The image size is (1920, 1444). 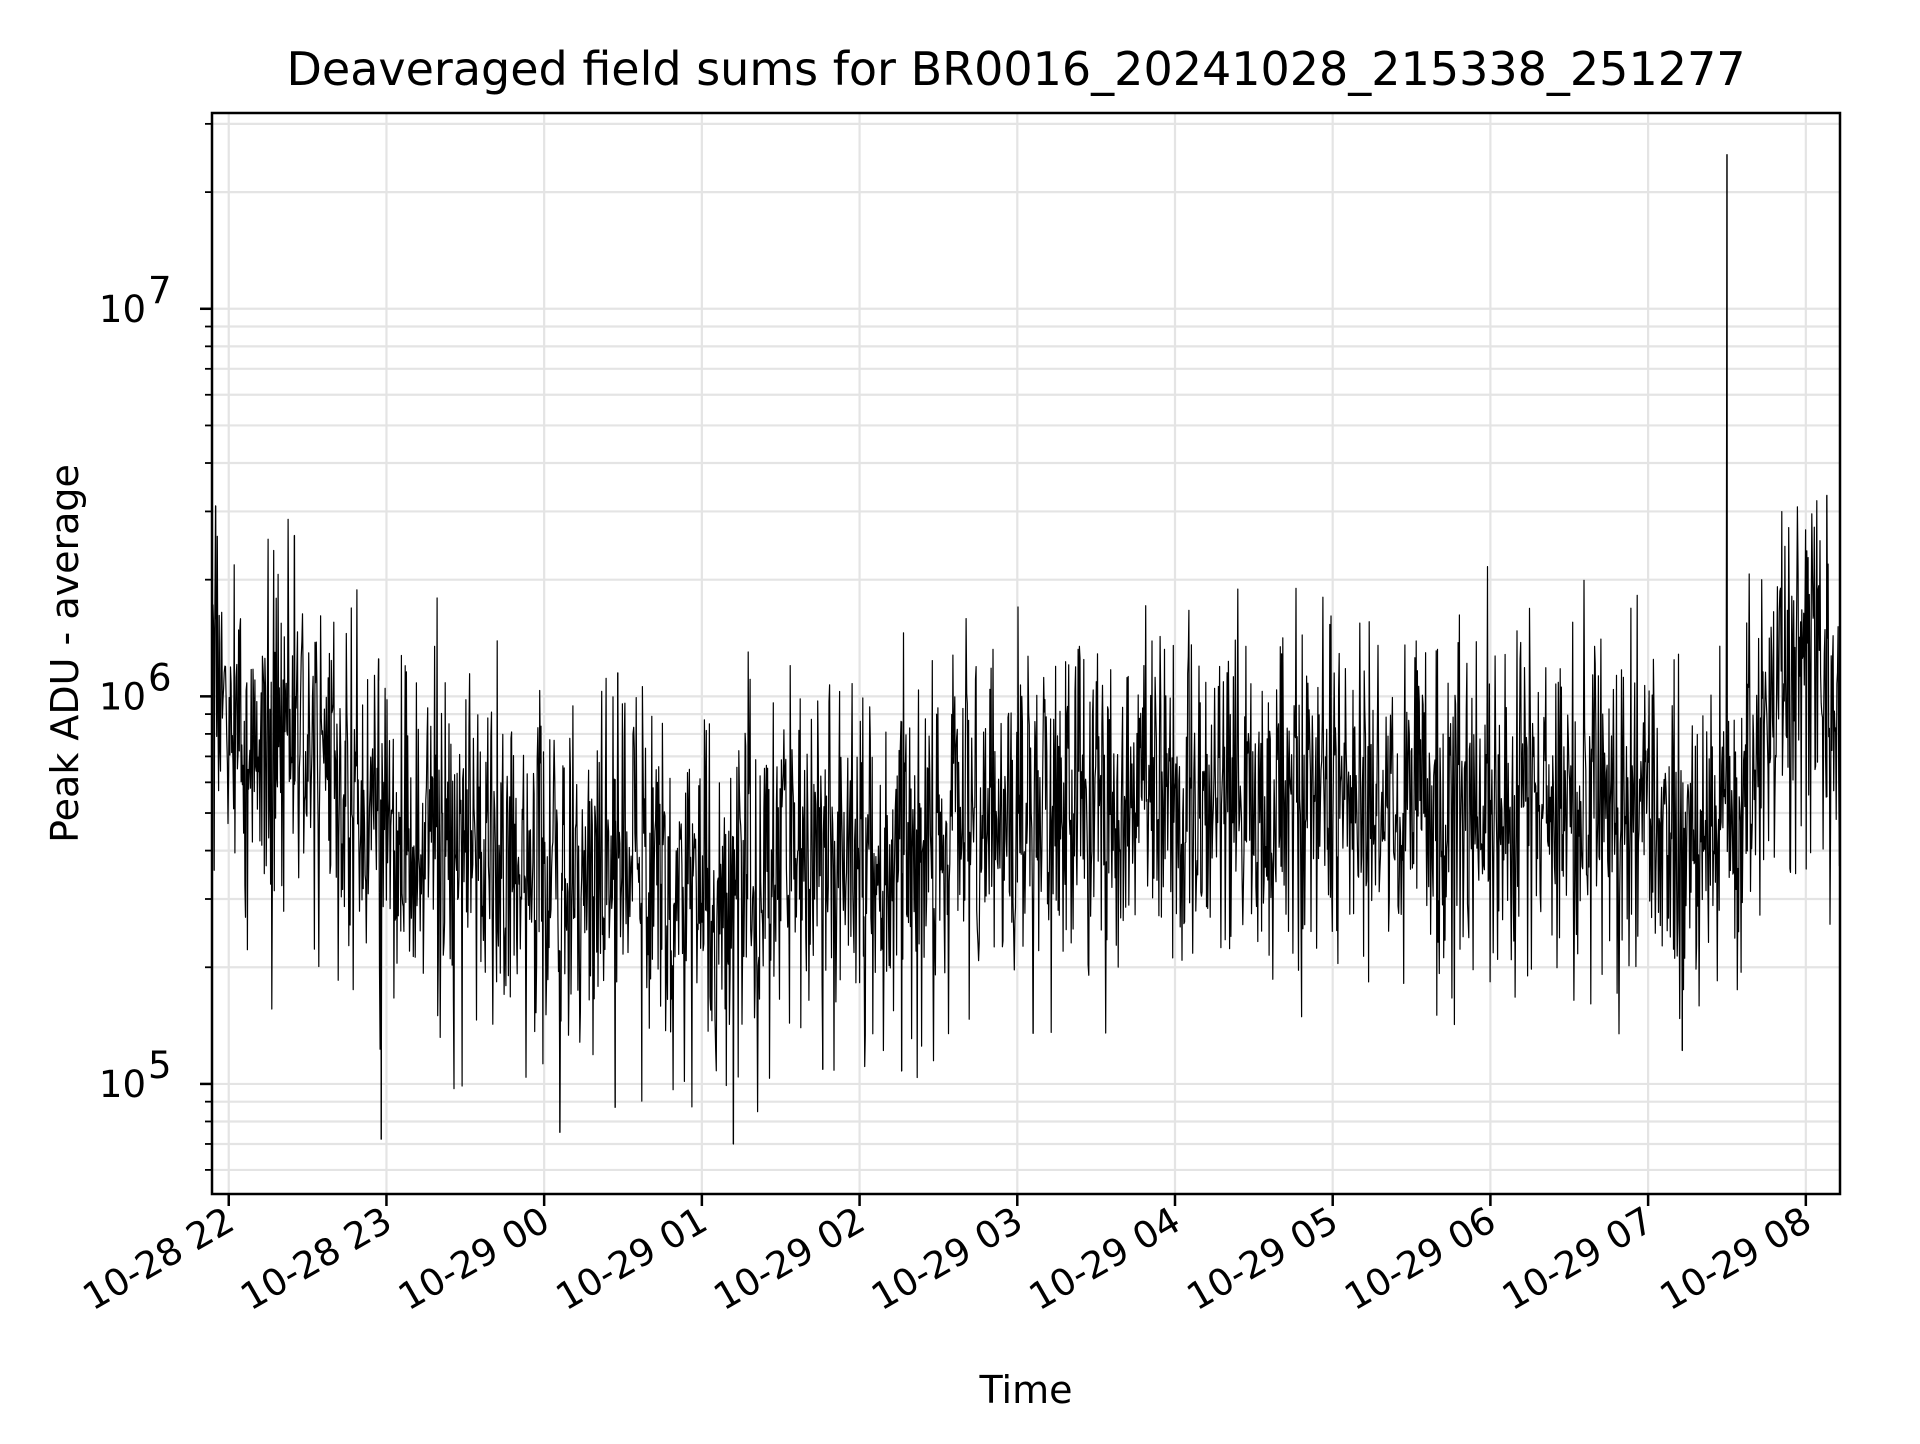 What do you see at coordinates (947, 1259) in the screenshot?
I see `x-tick-label: 10-29 03` at bounding box center [947, 1259].